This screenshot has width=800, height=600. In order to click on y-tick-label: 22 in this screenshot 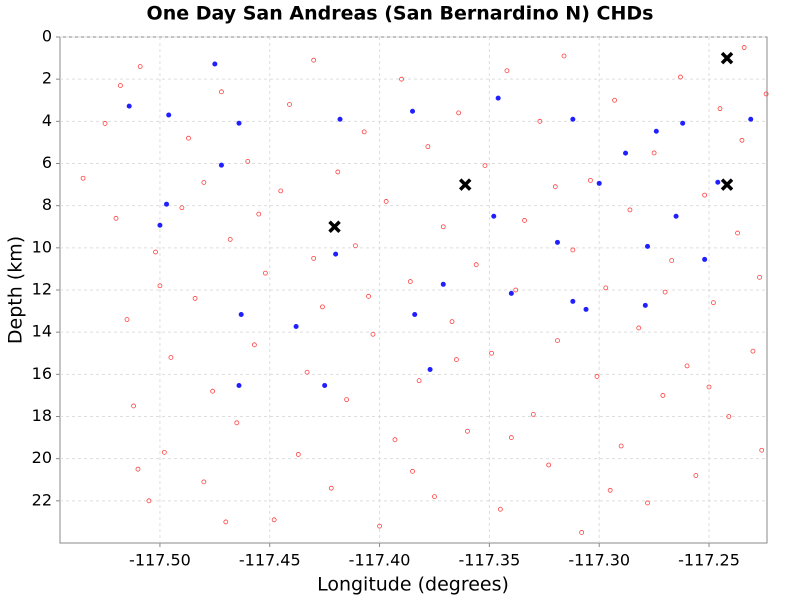, I will do `click(42, 499)`.